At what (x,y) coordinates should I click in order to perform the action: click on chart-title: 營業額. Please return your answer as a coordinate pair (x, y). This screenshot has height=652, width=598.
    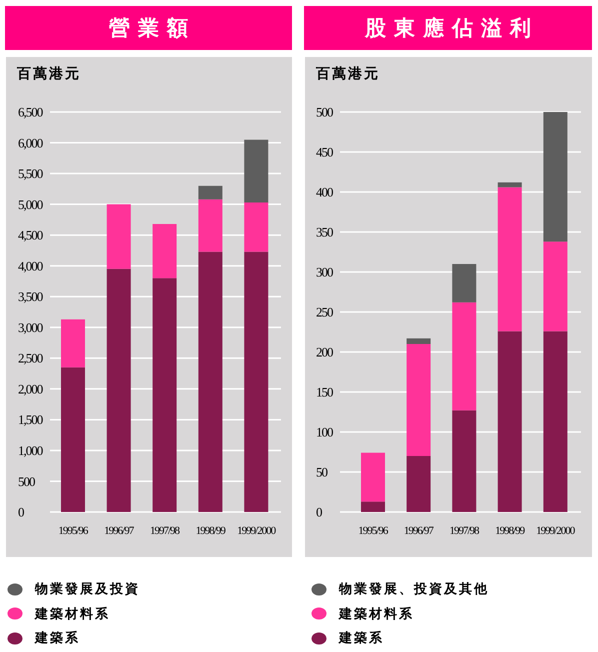
    Looking at the image, I should click on (152, 28).